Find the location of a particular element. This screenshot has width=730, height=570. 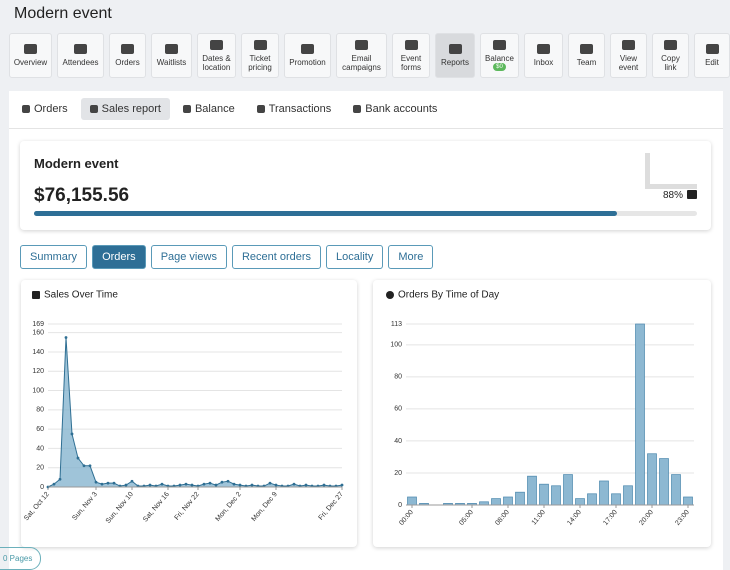

y-tick-label: 0 is located at coordinates (400, 505).